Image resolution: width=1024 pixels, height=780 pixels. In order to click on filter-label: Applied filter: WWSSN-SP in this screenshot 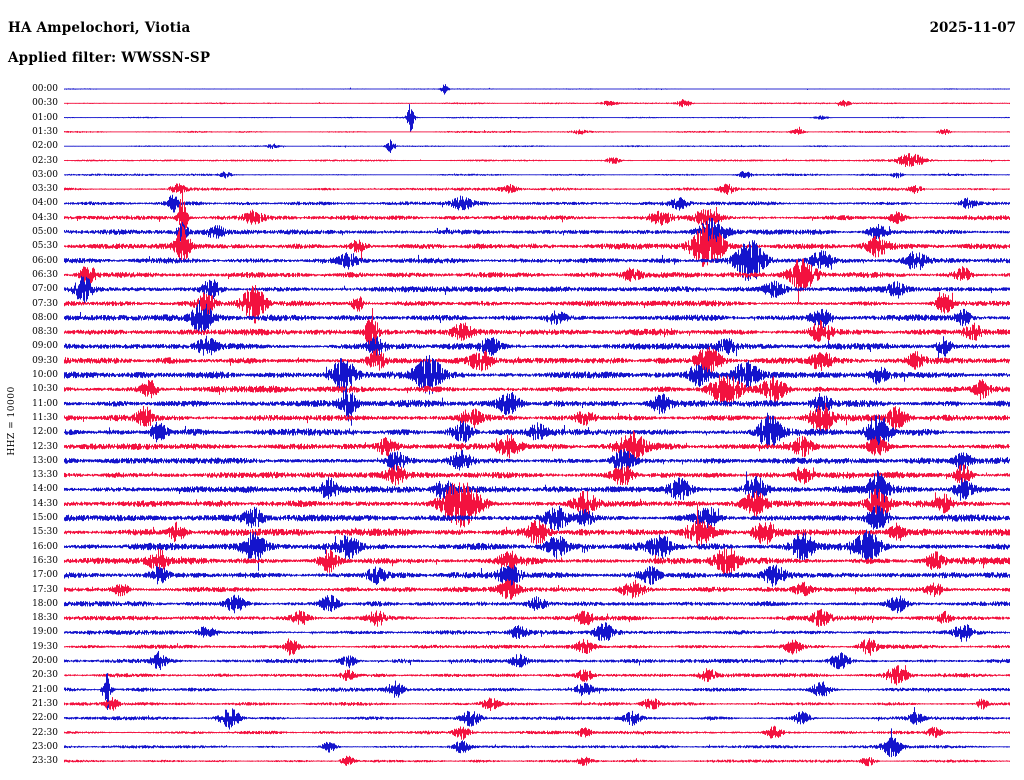, I will do `click(109, 58)`.